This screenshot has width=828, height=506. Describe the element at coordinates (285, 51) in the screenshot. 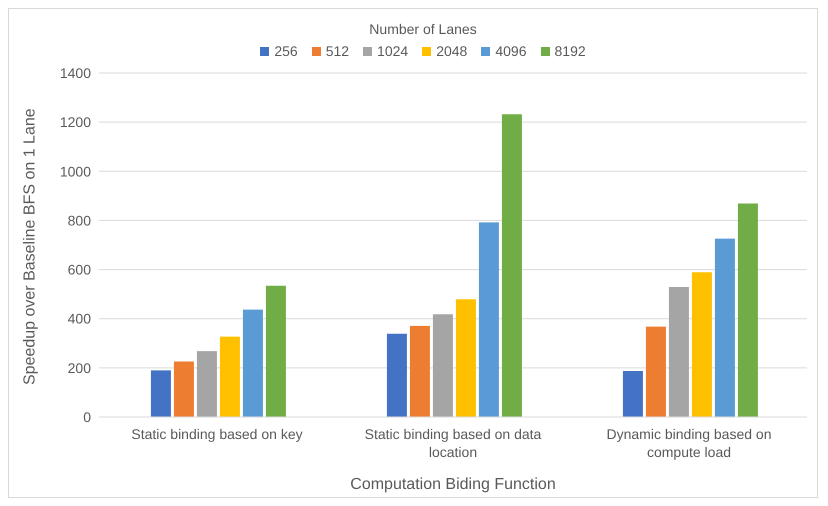

I see `legend-label: 256` at that location.